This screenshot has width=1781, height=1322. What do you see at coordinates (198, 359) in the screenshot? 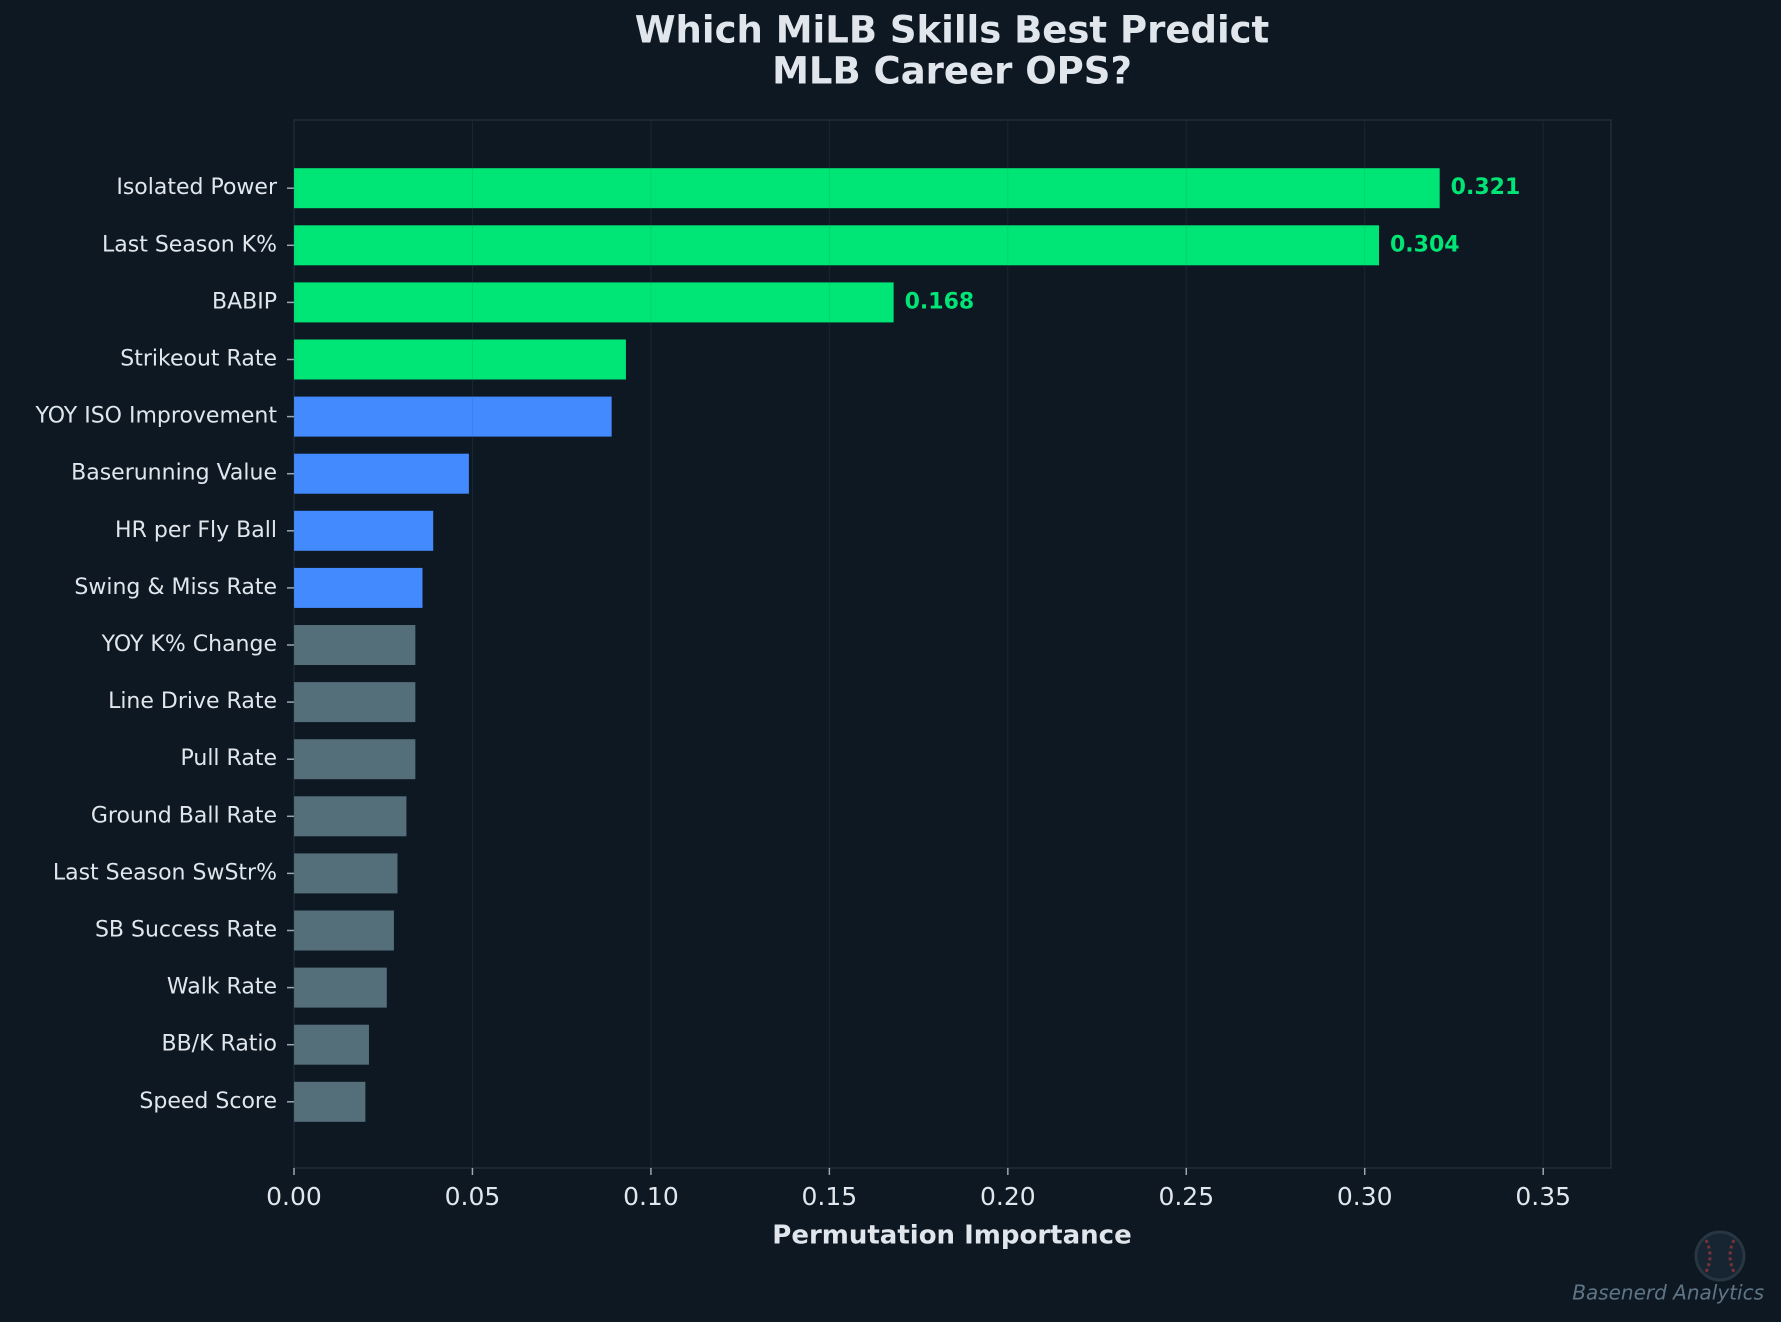
I see `y-tick-label: Strikeout Rate` at bounding box center [198, 359].